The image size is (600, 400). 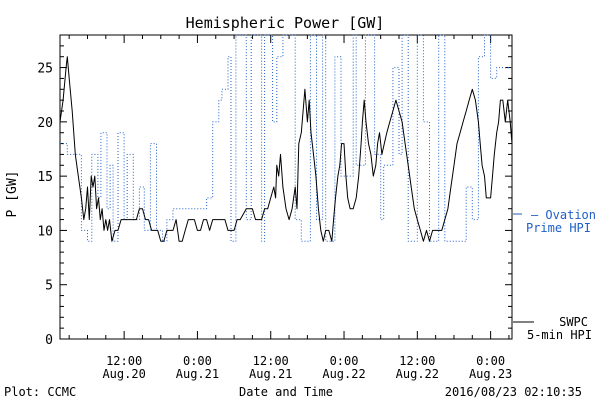 What do you see at coordinates (45, 123) in the screenshot?
I see `y-tick-label: 20` at bounding box center [45, 123].